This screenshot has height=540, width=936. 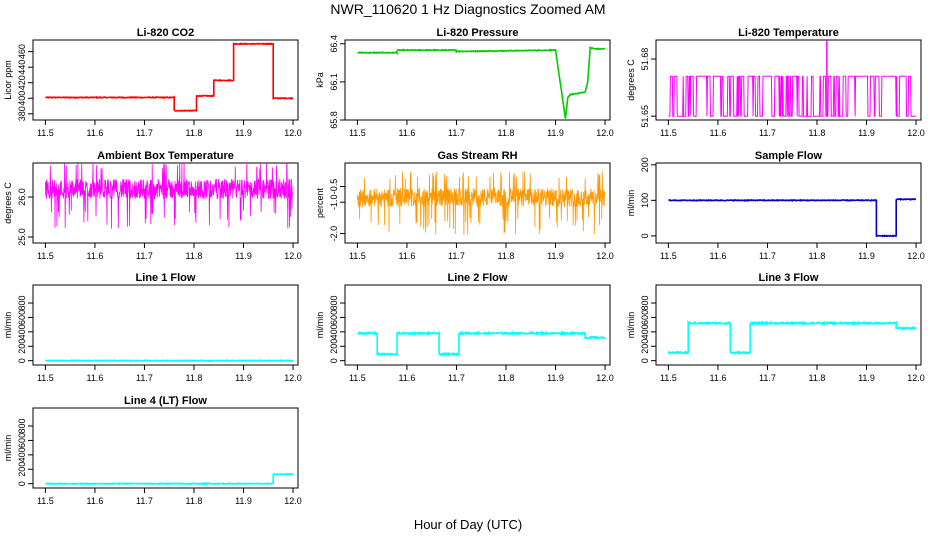 I want to click on y-axis-label-line2: ml/min, so click(x=320, y=325).